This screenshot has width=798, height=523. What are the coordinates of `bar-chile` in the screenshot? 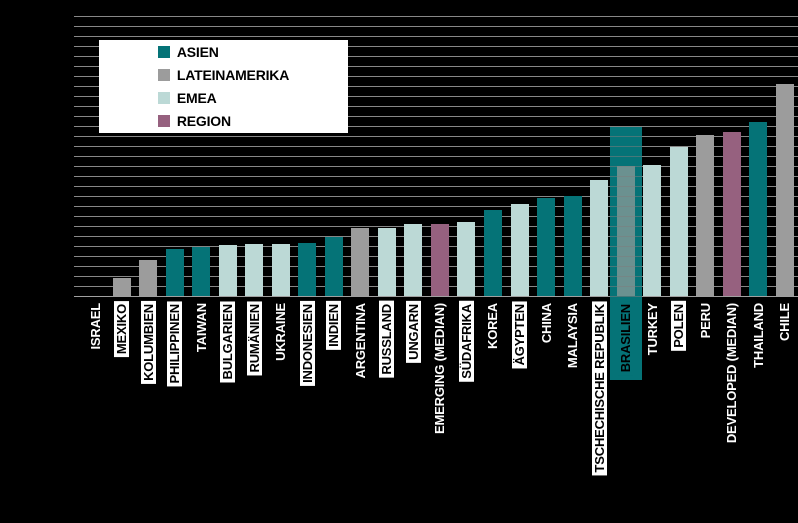 It's located at (784, 190).